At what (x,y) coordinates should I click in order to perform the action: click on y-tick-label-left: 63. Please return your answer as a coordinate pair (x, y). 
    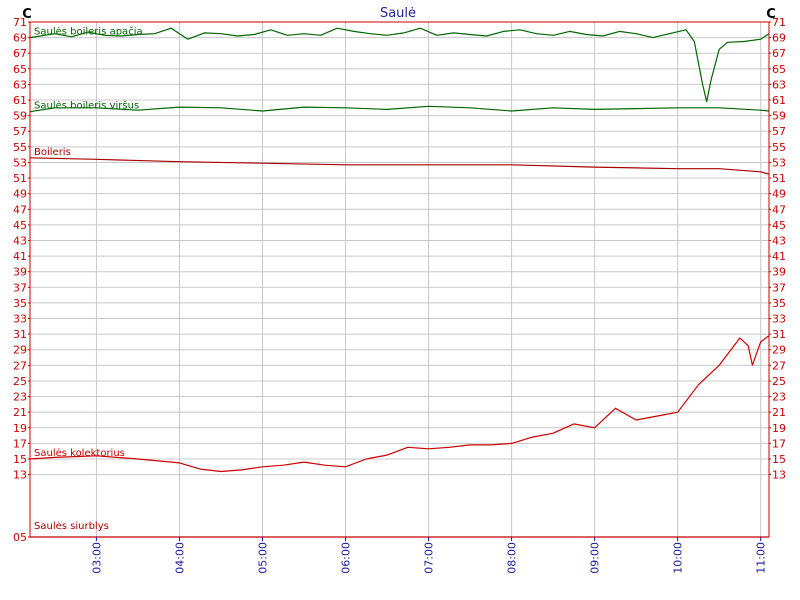
    Looking at the image, I should click on (20, 84).